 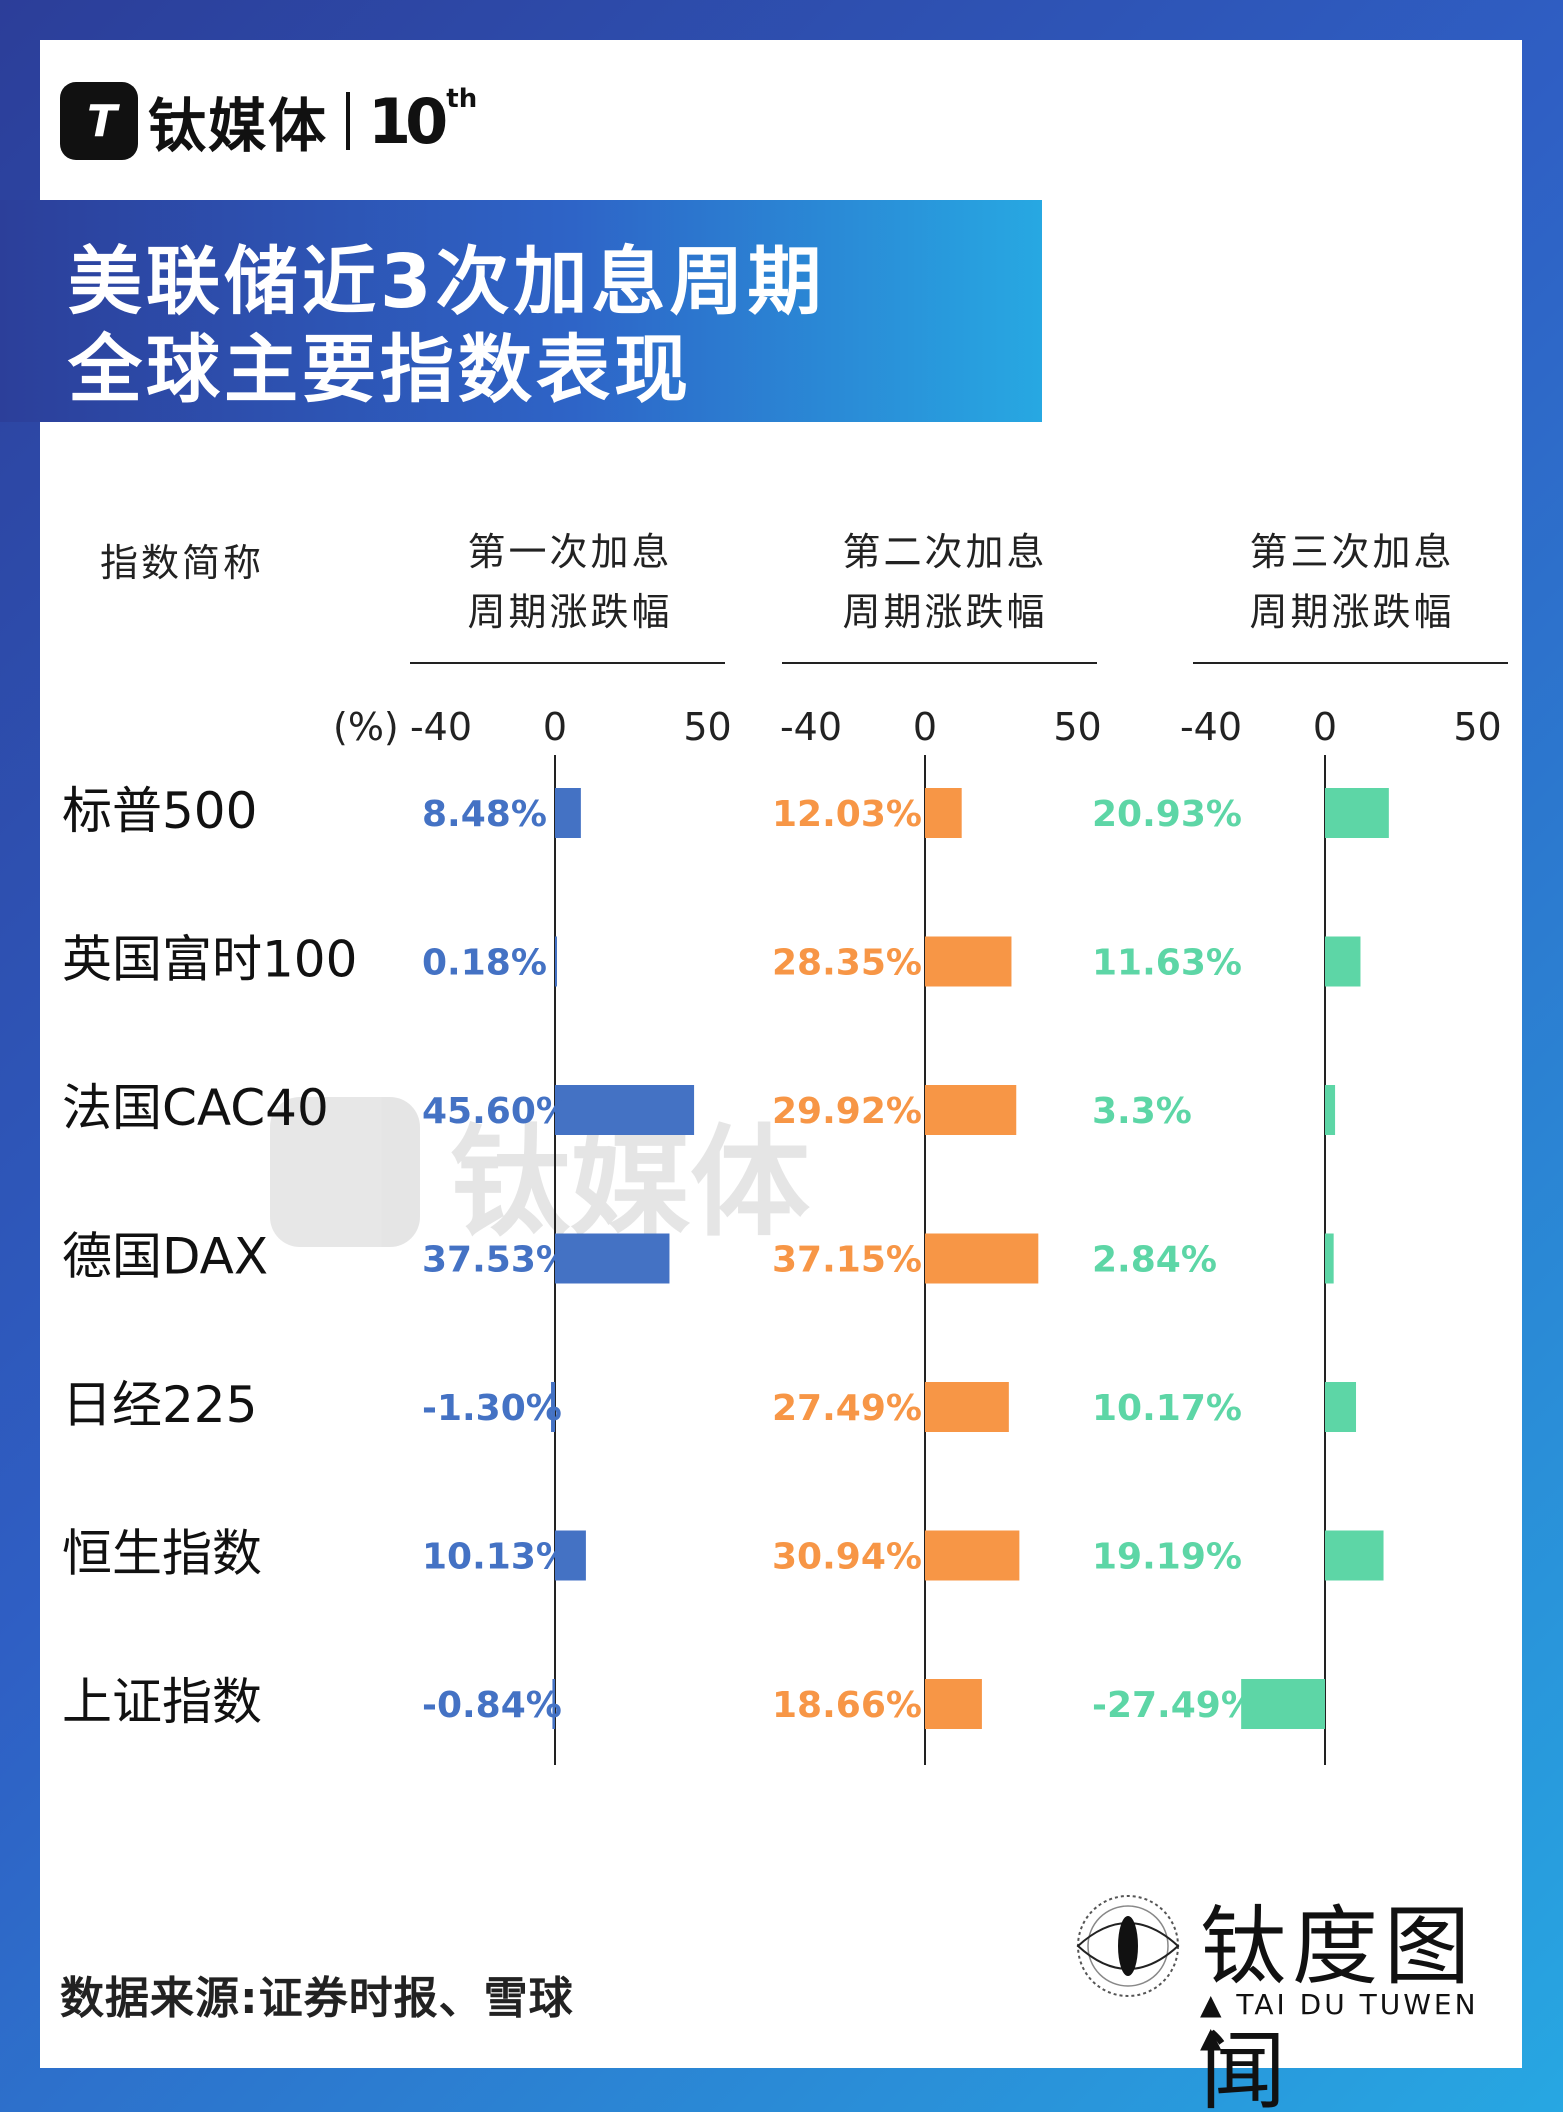 What do you see at coordinates (570, 612) in the screenshot?
I see `column-header-1-line-2: 周期涨跌幅` at bounding box center [570, 612].